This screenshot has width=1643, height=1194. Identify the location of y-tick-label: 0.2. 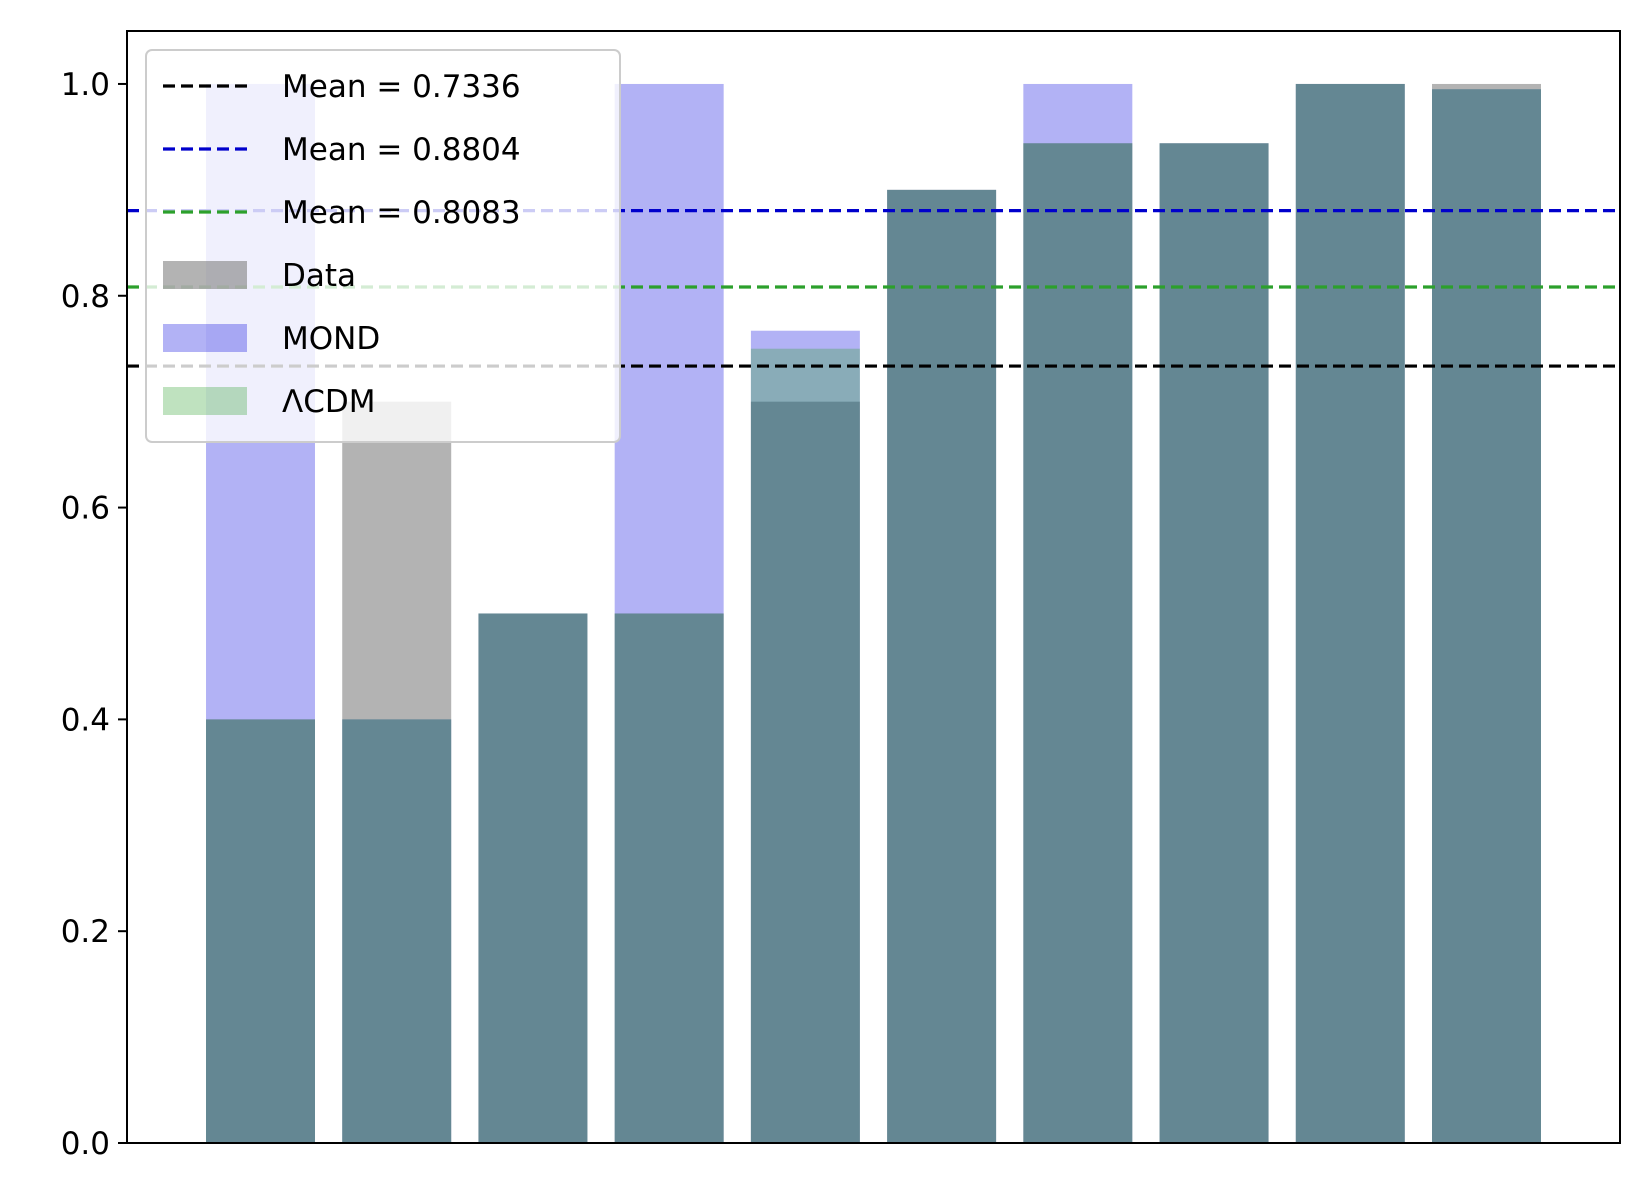
(85, 932).